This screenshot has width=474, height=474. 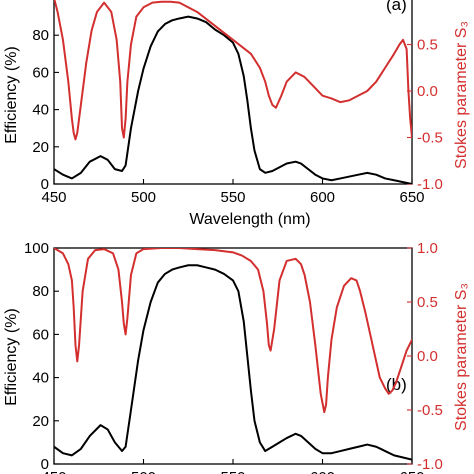 I want to click on panel-b-y2tick-label: -1.0, so click(x=430, y=464).